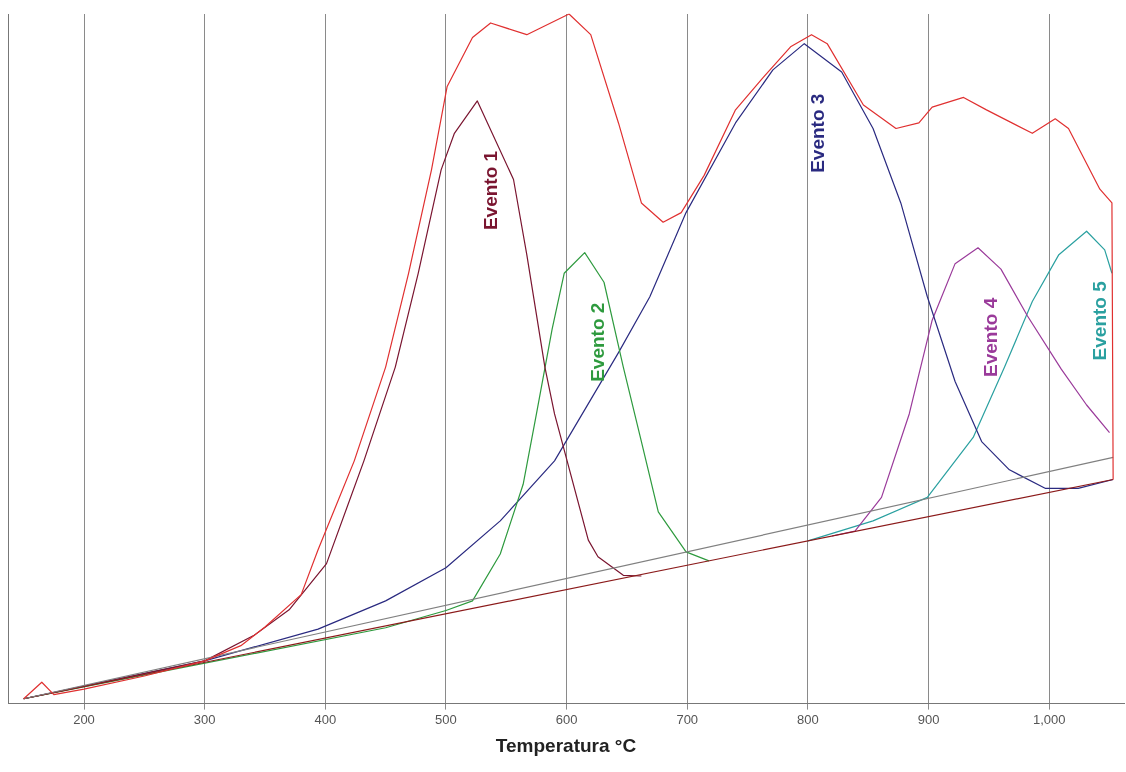 The height and width of the screenshot is (772, 1126). I want to click on x-tick-label: 600, so click(566, 719).